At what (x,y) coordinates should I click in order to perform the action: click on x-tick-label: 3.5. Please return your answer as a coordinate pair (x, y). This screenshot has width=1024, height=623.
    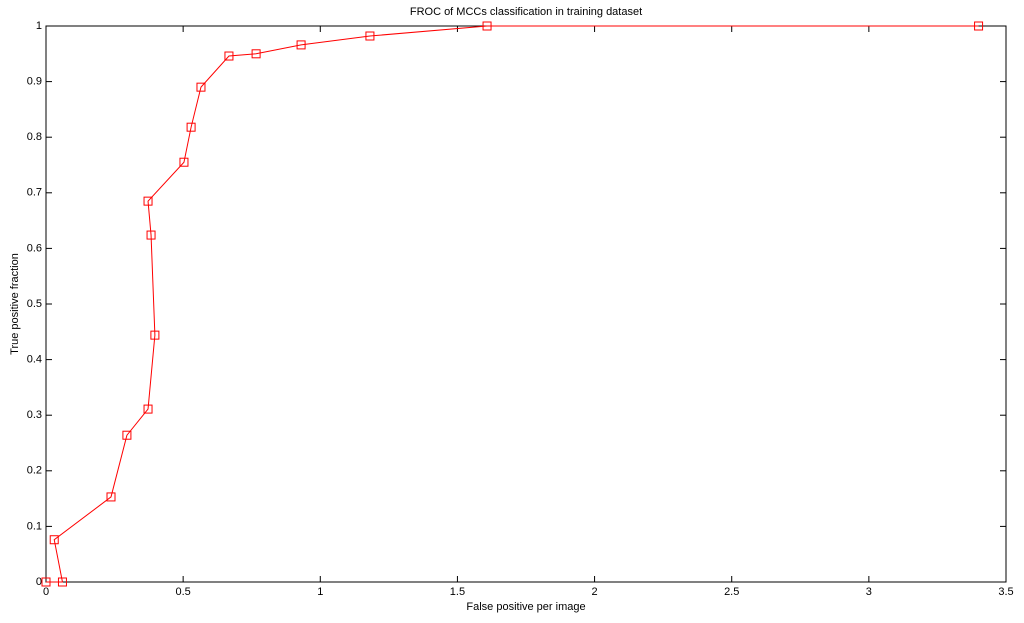
    Looking at the image, I should click on (1005, 592).